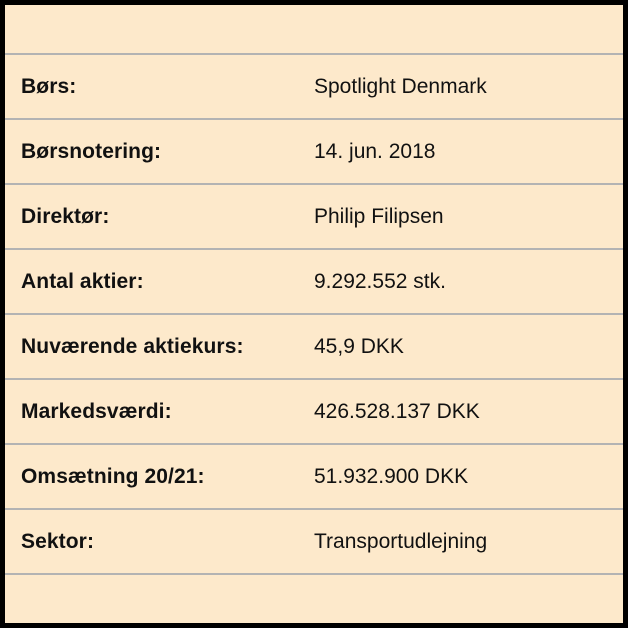  Describe the element at coordinates (359, 346) in the screenshot. I see `row-value: 45,9 DKK` at that location.